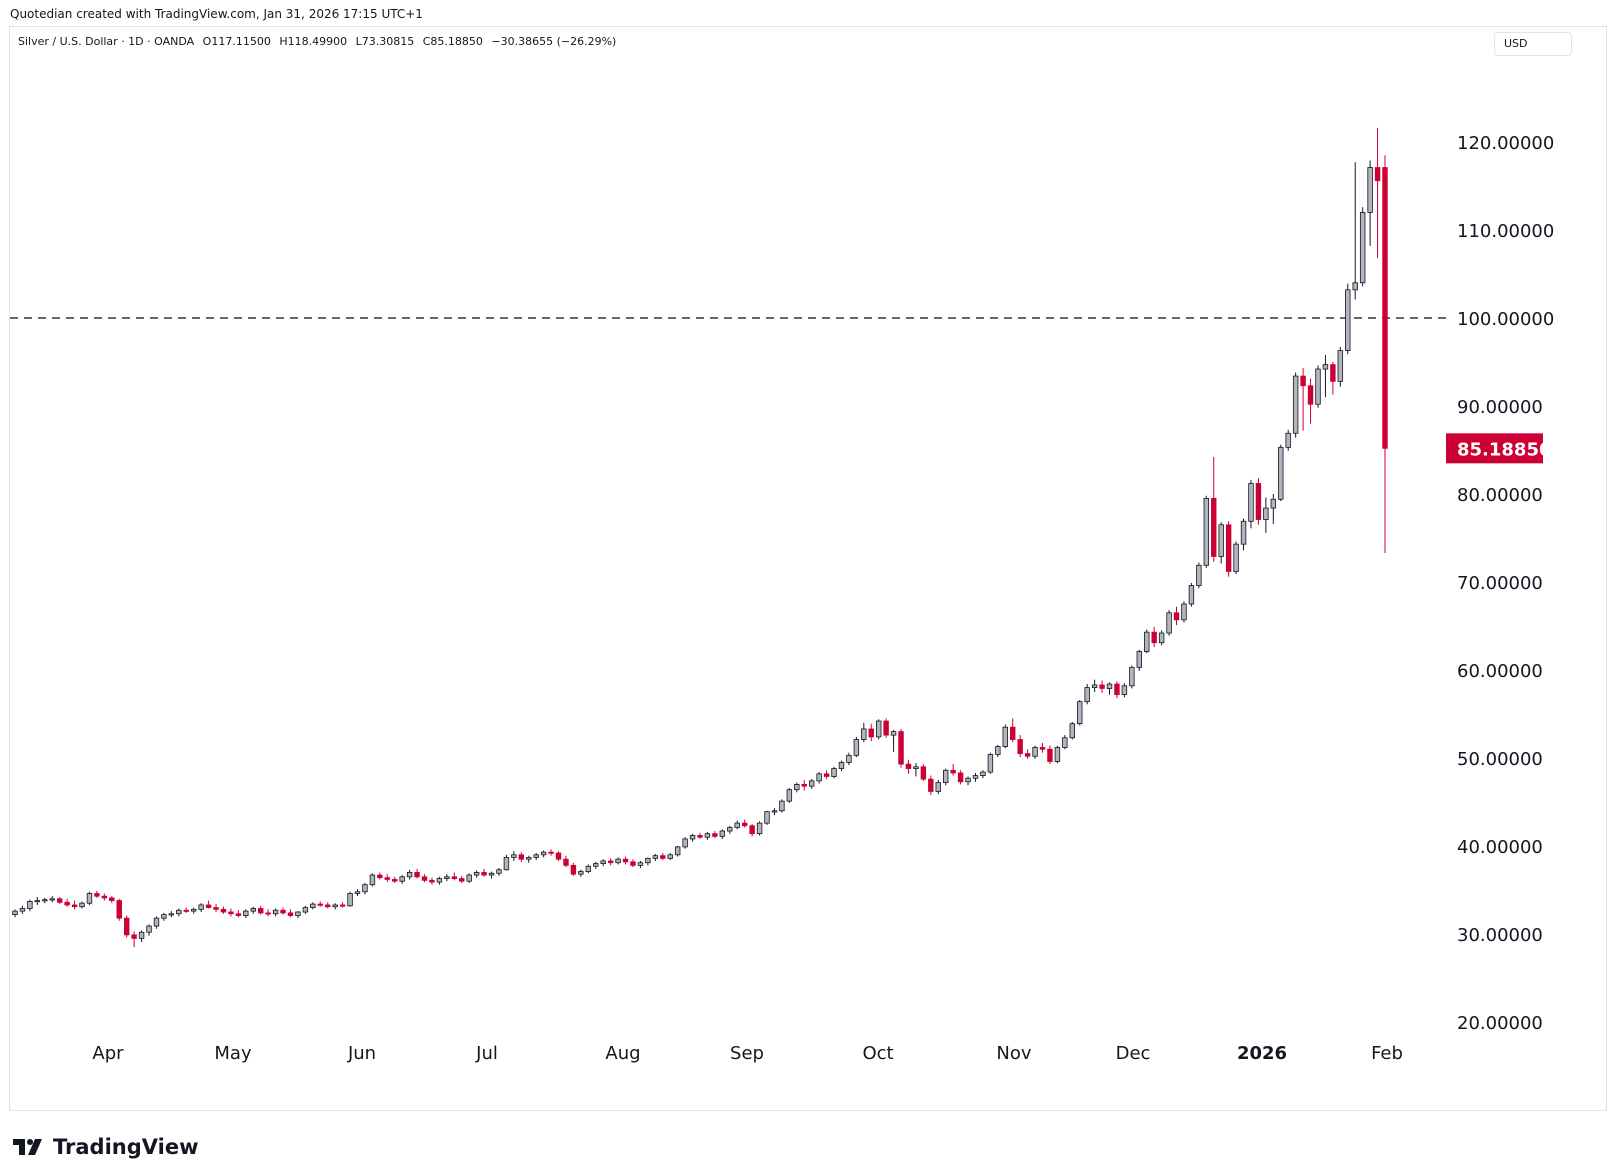 The width and height of the screenshot is (1618, 1170). I want to click on x-tick-label: Aug, so click(622, 1053).